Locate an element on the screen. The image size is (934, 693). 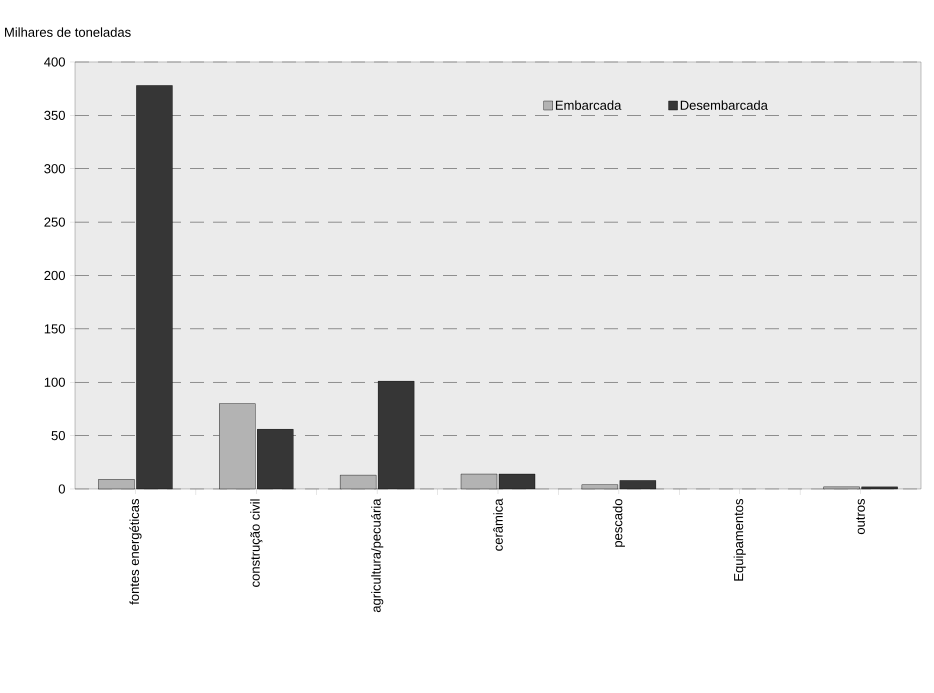
x-tick-label: construção civil is located at coordinates (256, 543).